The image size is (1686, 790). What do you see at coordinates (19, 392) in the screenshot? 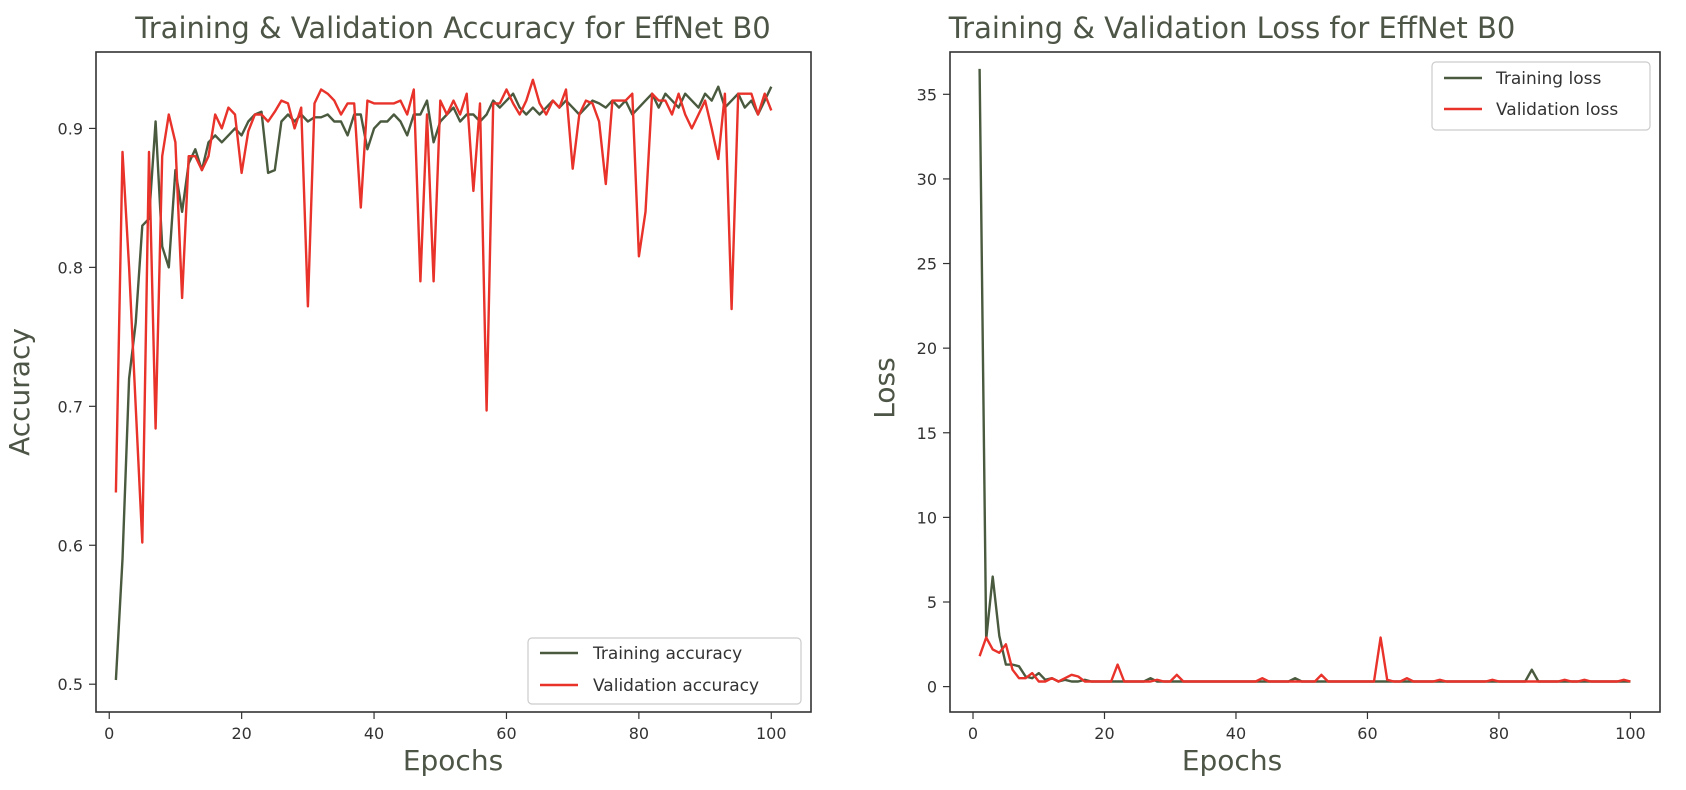
I see `accuracy-chart-ylabel: Accuracy` at bounding box center [19, 392].